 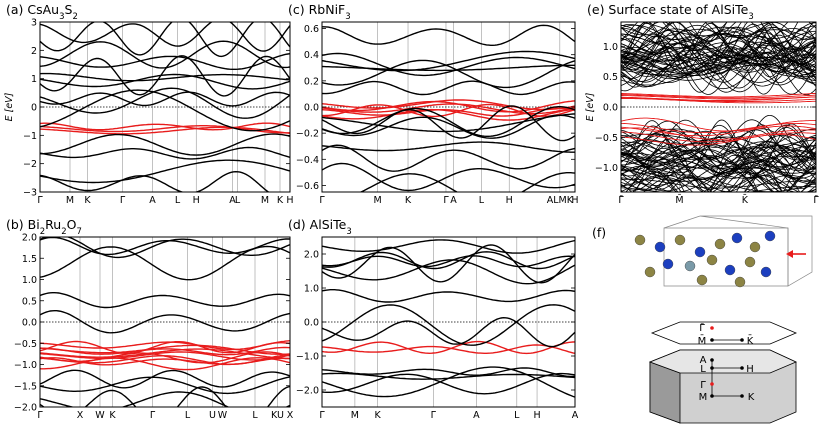 What do you see at coordinates (42, 12) in the screenshot?
I see `panel-title: (a) CsAu3S2` at bounding box center [42, 12].